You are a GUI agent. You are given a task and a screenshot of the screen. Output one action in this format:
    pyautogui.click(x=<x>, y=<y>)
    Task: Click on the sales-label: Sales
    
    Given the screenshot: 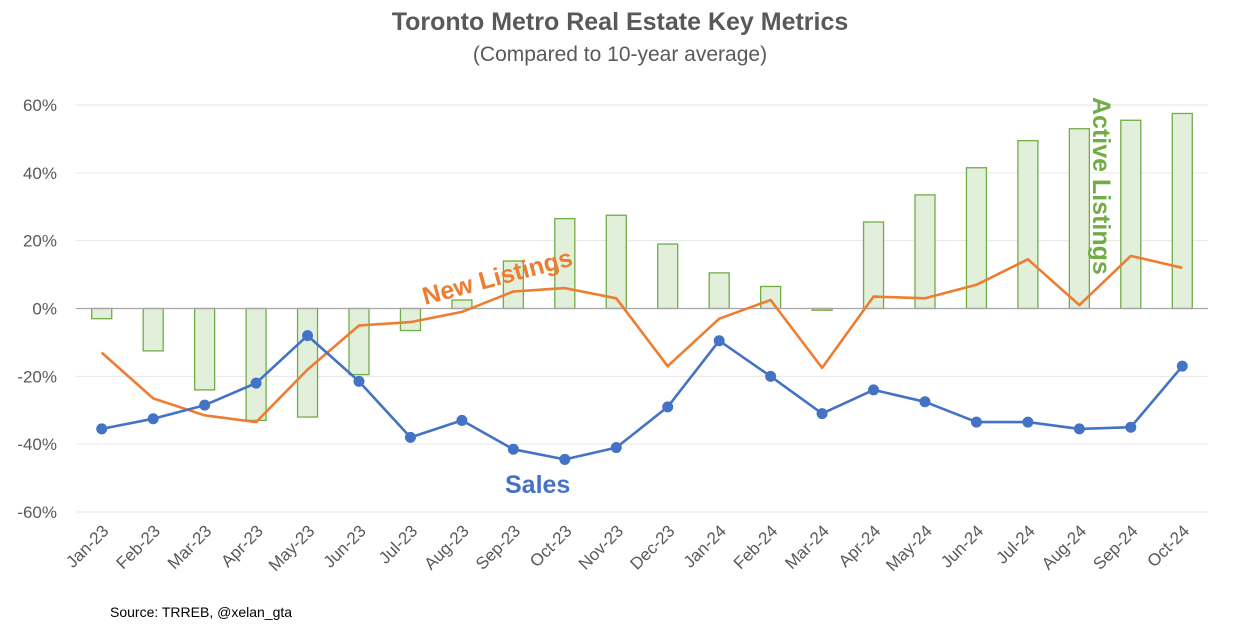 What is the action you would take?
    pyautogui.click(x=537, y=485)
    